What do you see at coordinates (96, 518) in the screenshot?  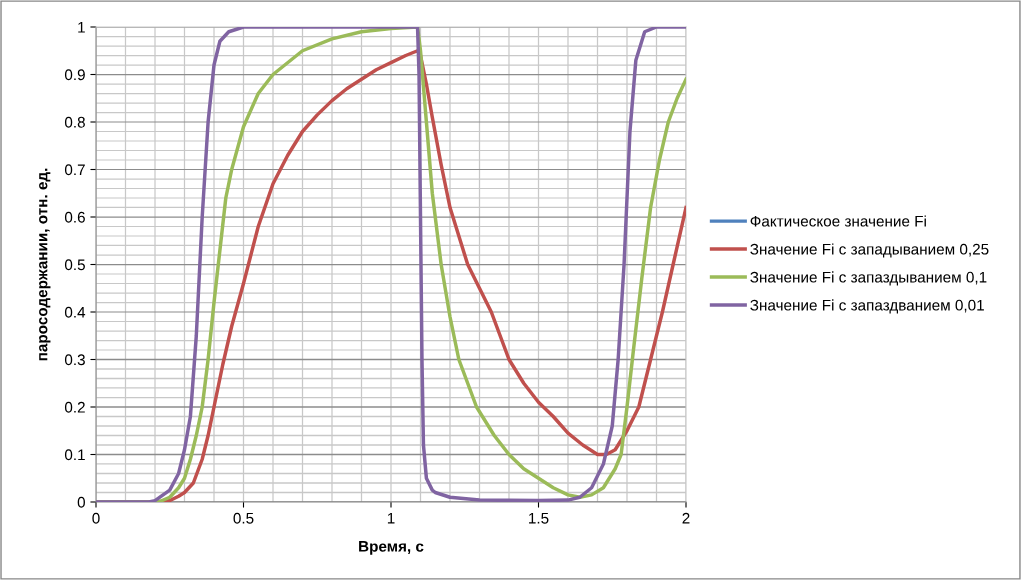 I see `x-tick-label: 0` at bounding box center [96, 518].